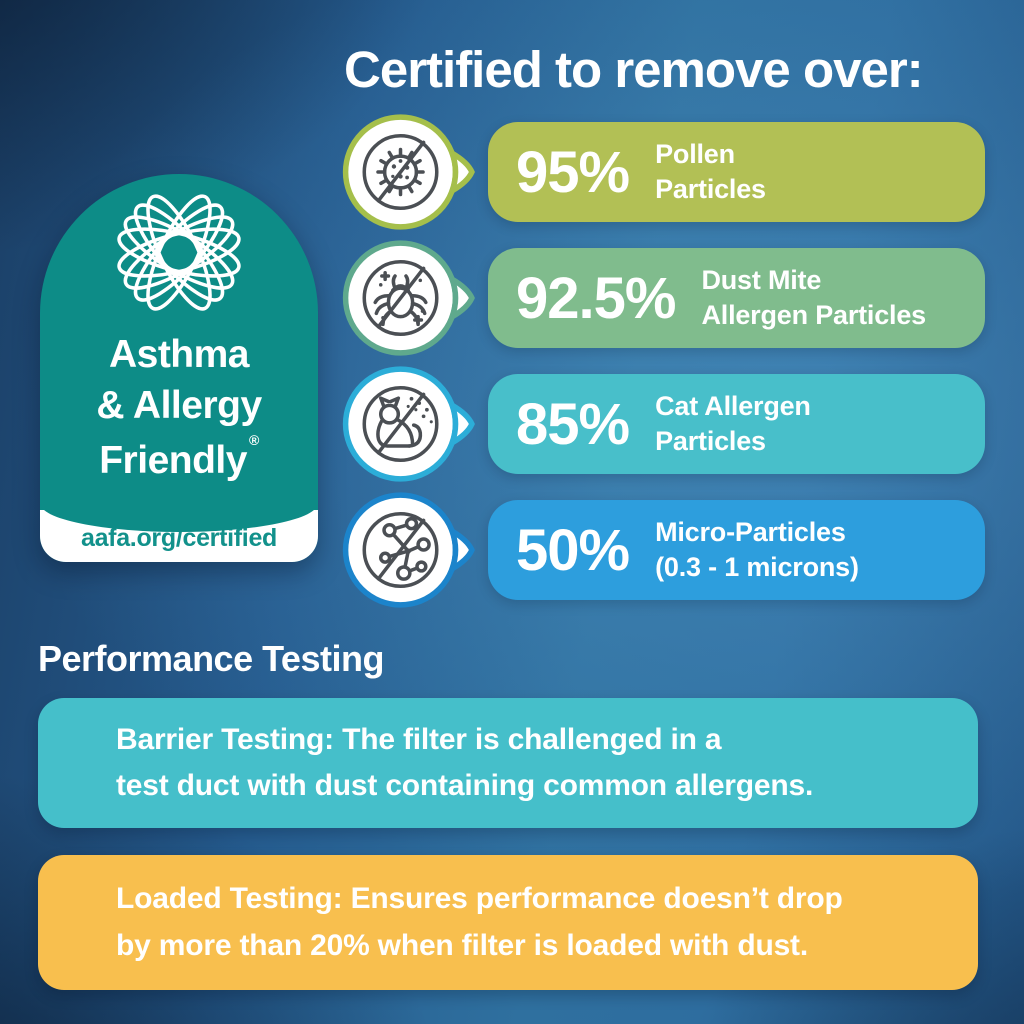 Image resolution: width=1024 pixels, height=1024 pixels. What do you see at coordinates (179, 354) in the screenshot?
I see `badge-title-line1: Asthma` at bounding box center [179, 354].